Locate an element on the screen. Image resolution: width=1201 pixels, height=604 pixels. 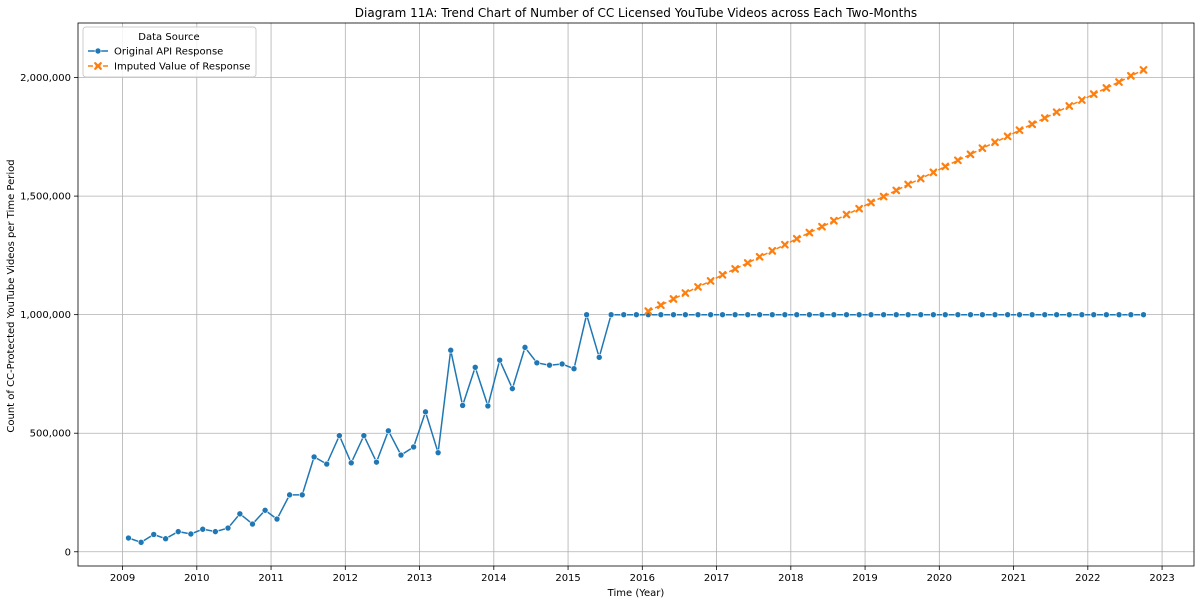
legend-label: Original API Response is located at coordinates (168, 52).